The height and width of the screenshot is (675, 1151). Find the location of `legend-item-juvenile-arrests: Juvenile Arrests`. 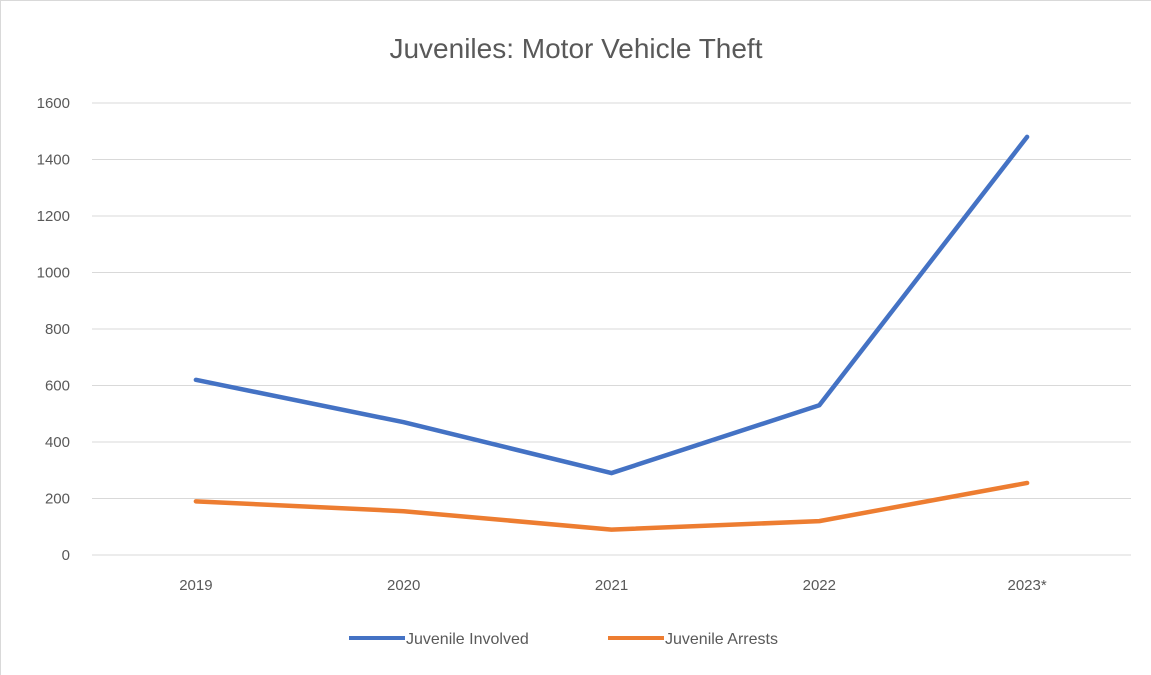

legend-item-juvenile-arrests: Juvenile Arrests is located at coordinates (693, 639).